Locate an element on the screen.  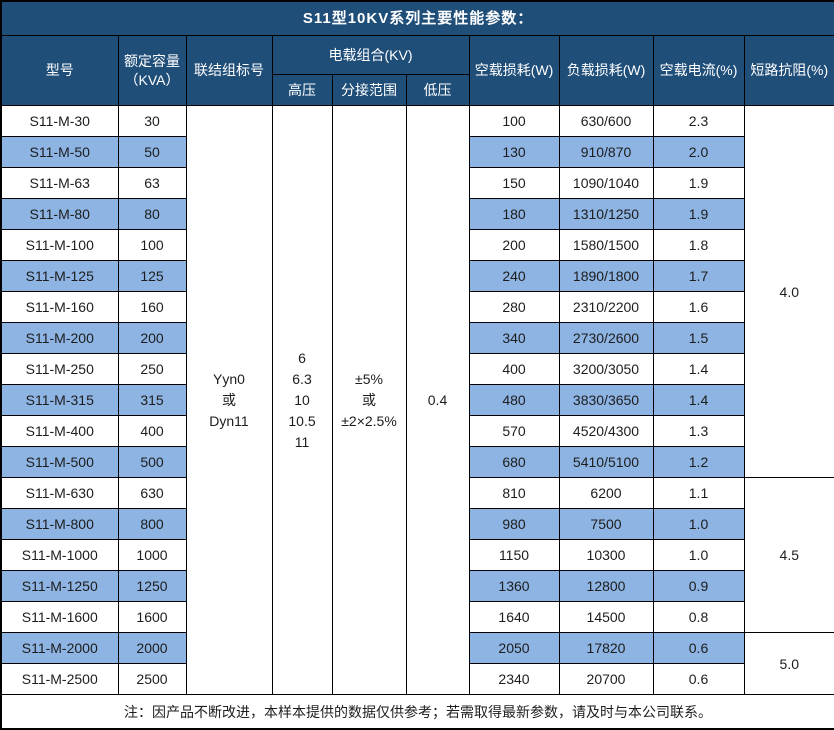
no-load-loss-cell: 480 is located at coordinates (514, 400).